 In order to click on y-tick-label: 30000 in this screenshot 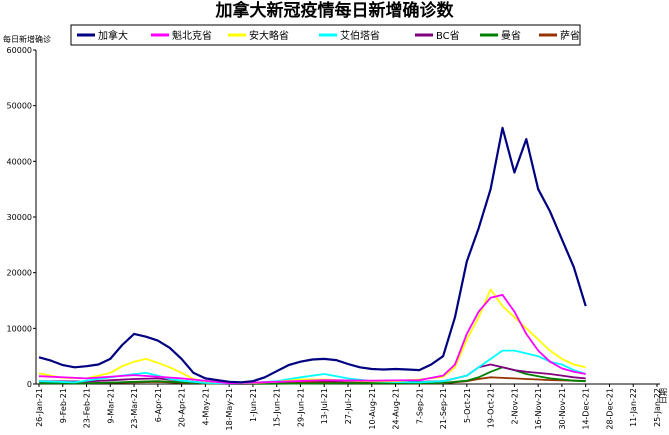, I will do `click(19, 217)`.